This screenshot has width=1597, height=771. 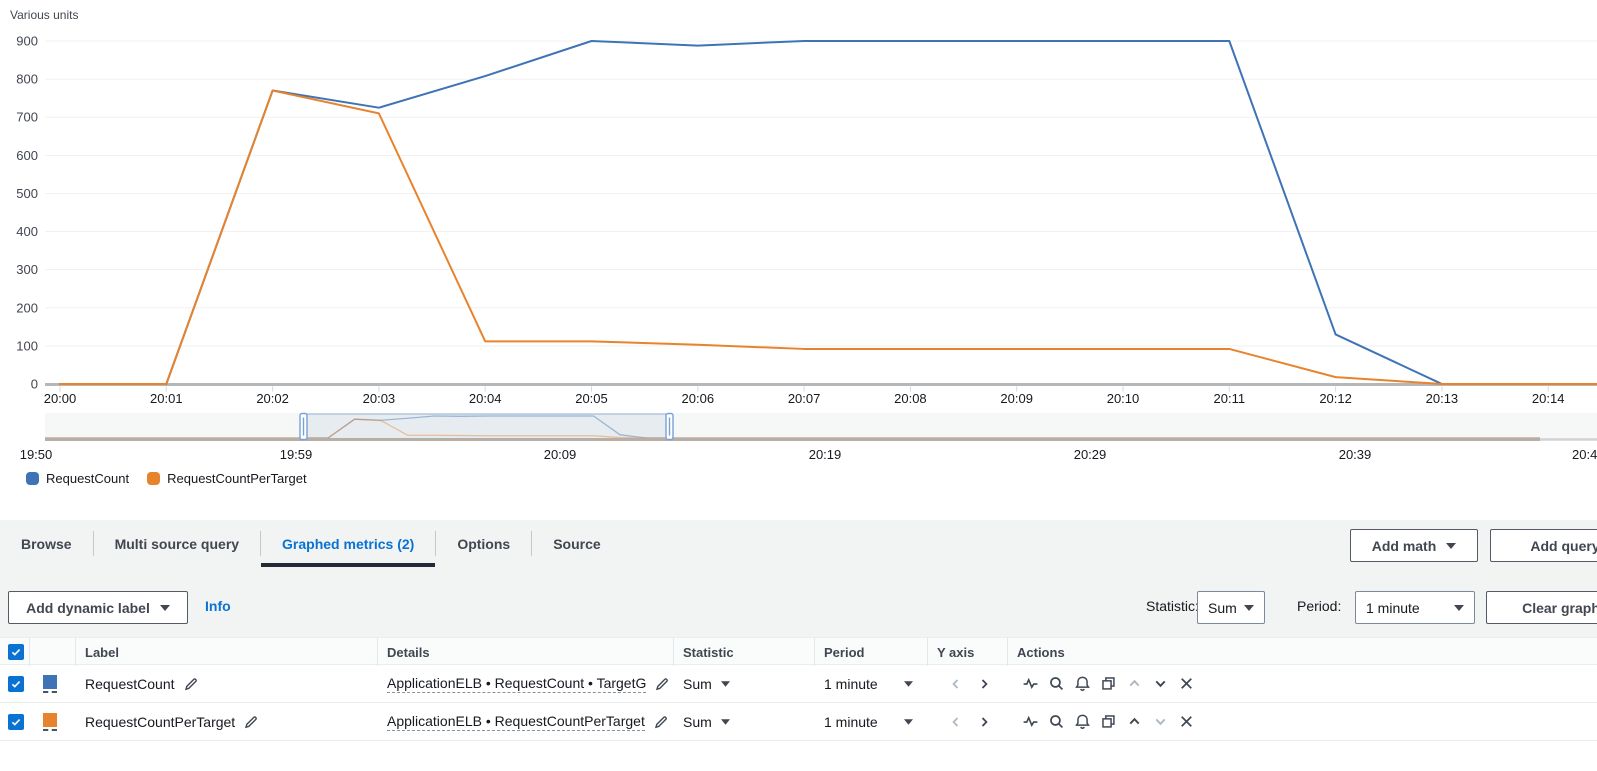 I want to click on column-header-actions: Actions, so click(x=1041, y=652).